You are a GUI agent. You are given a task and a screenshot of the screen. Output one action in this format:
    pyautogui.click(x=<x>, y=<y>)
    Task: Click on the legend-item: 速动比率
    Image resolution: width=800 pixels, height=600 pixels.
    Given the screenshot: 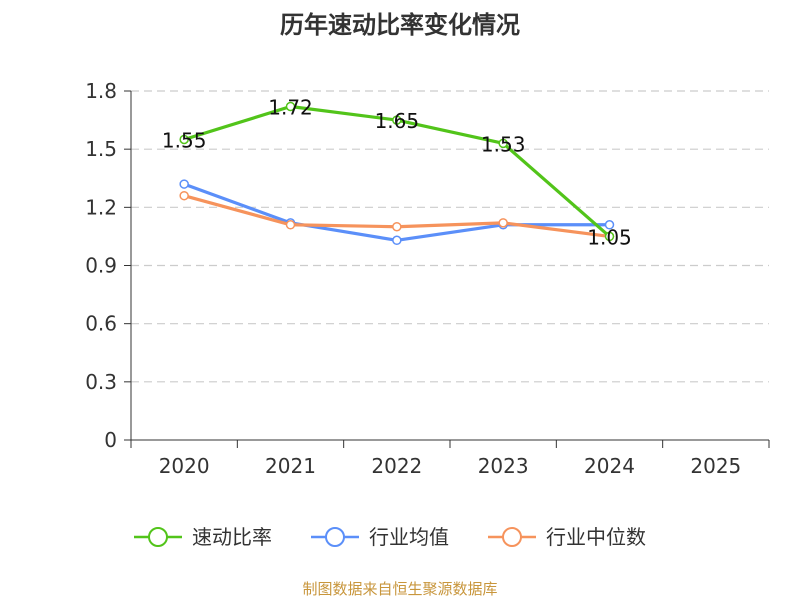 What is the action you would take?
    pyautogui.click(x=203, y=537)
    